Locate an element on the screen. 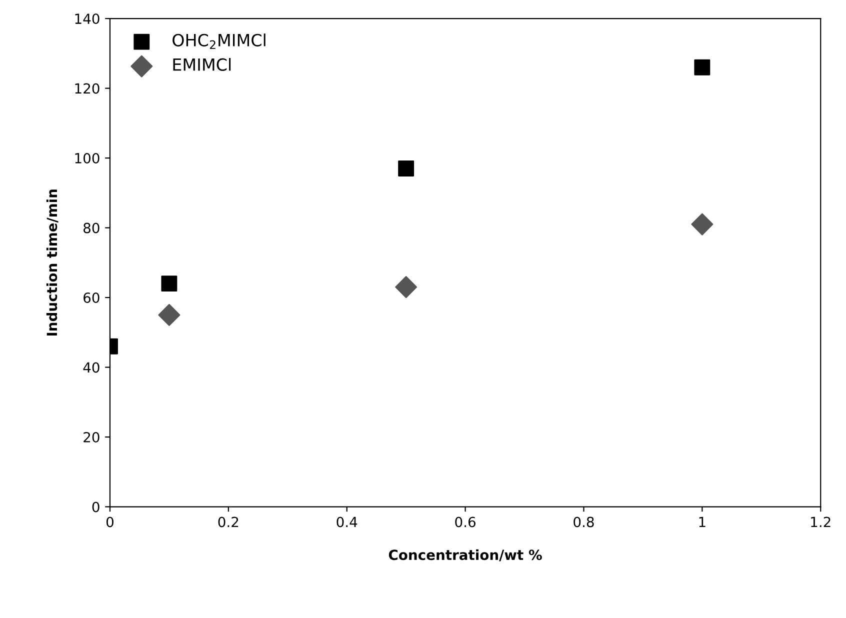 Image resolution: width=846 pixels, height=618 pixels. x-tick-label: 0.4 is located at coordinates (347, 522).